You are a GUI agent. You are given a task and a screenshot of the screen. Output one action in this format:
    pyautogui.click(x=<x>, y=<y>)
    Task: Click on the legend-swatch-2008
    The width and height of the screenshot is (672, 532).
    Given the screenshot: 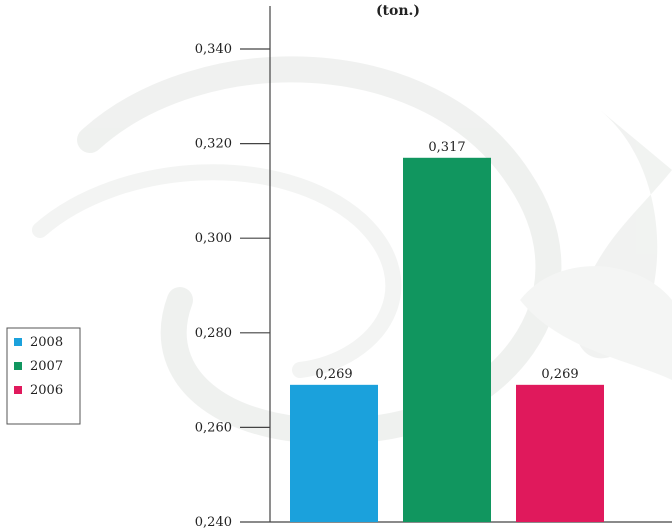 What is the action you would take?
    pyautogui.click(x=18, y=342)
    